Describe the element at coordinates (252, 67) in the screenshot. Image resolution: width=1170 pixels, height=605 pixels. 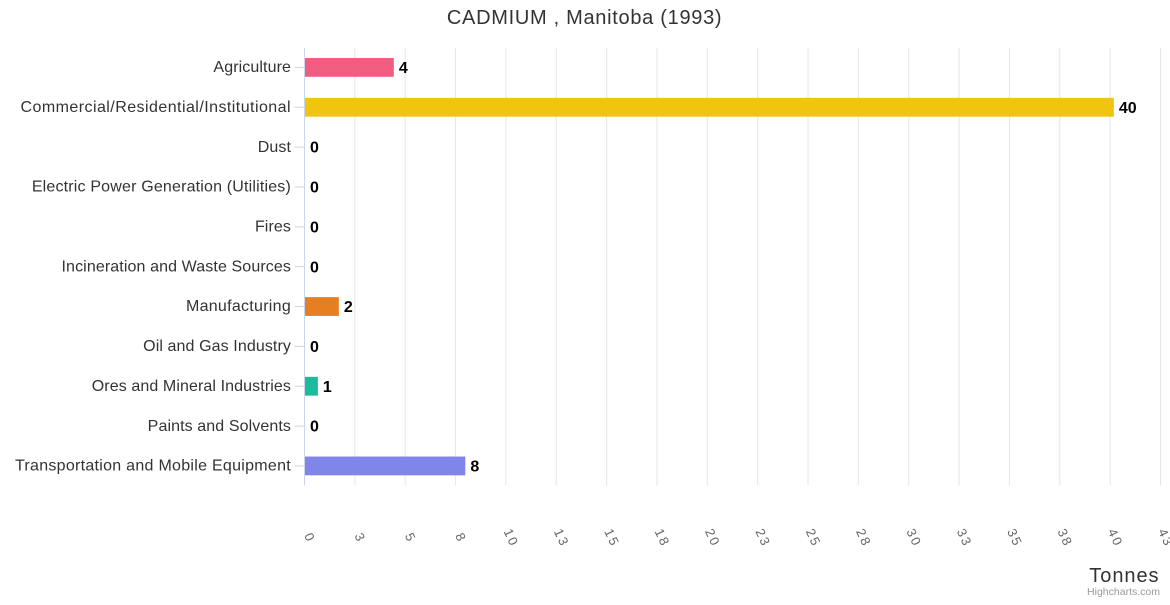
I see `svg-text: Agriculture` at that location.